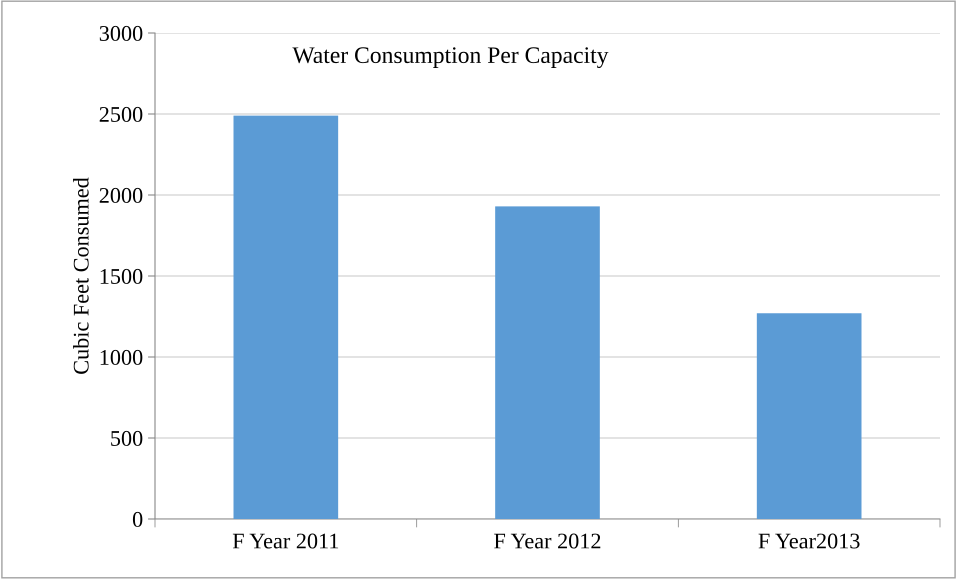 The height and width of the screenshot is (579, 957). Describe the element at coordinates (121, 33) in the screenshot. I see `y-tick-label: 3000` at that location.